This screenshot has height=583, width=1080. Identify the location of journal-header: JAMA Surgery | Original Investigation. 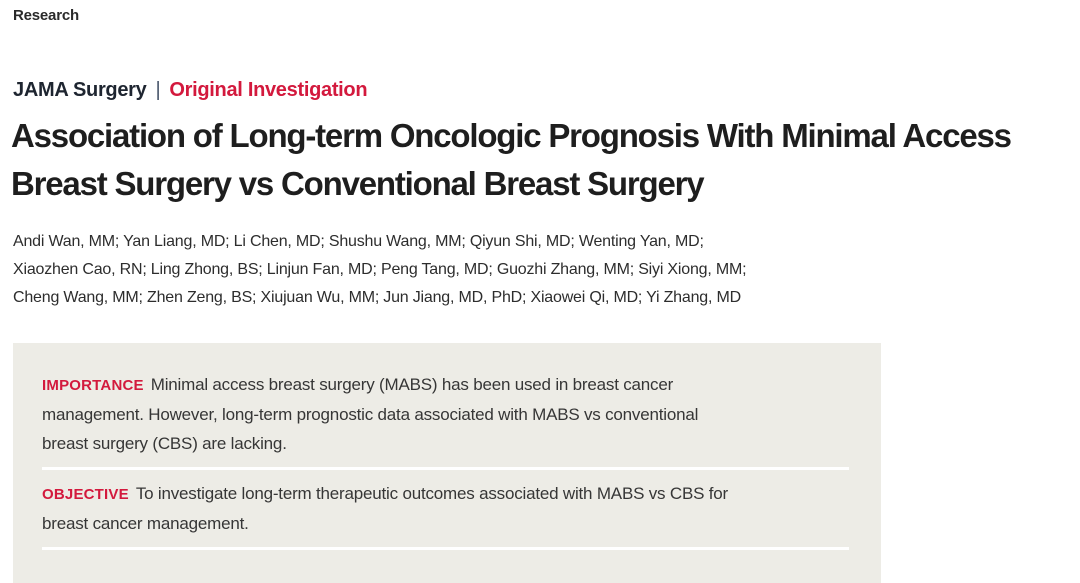
(190, 90).